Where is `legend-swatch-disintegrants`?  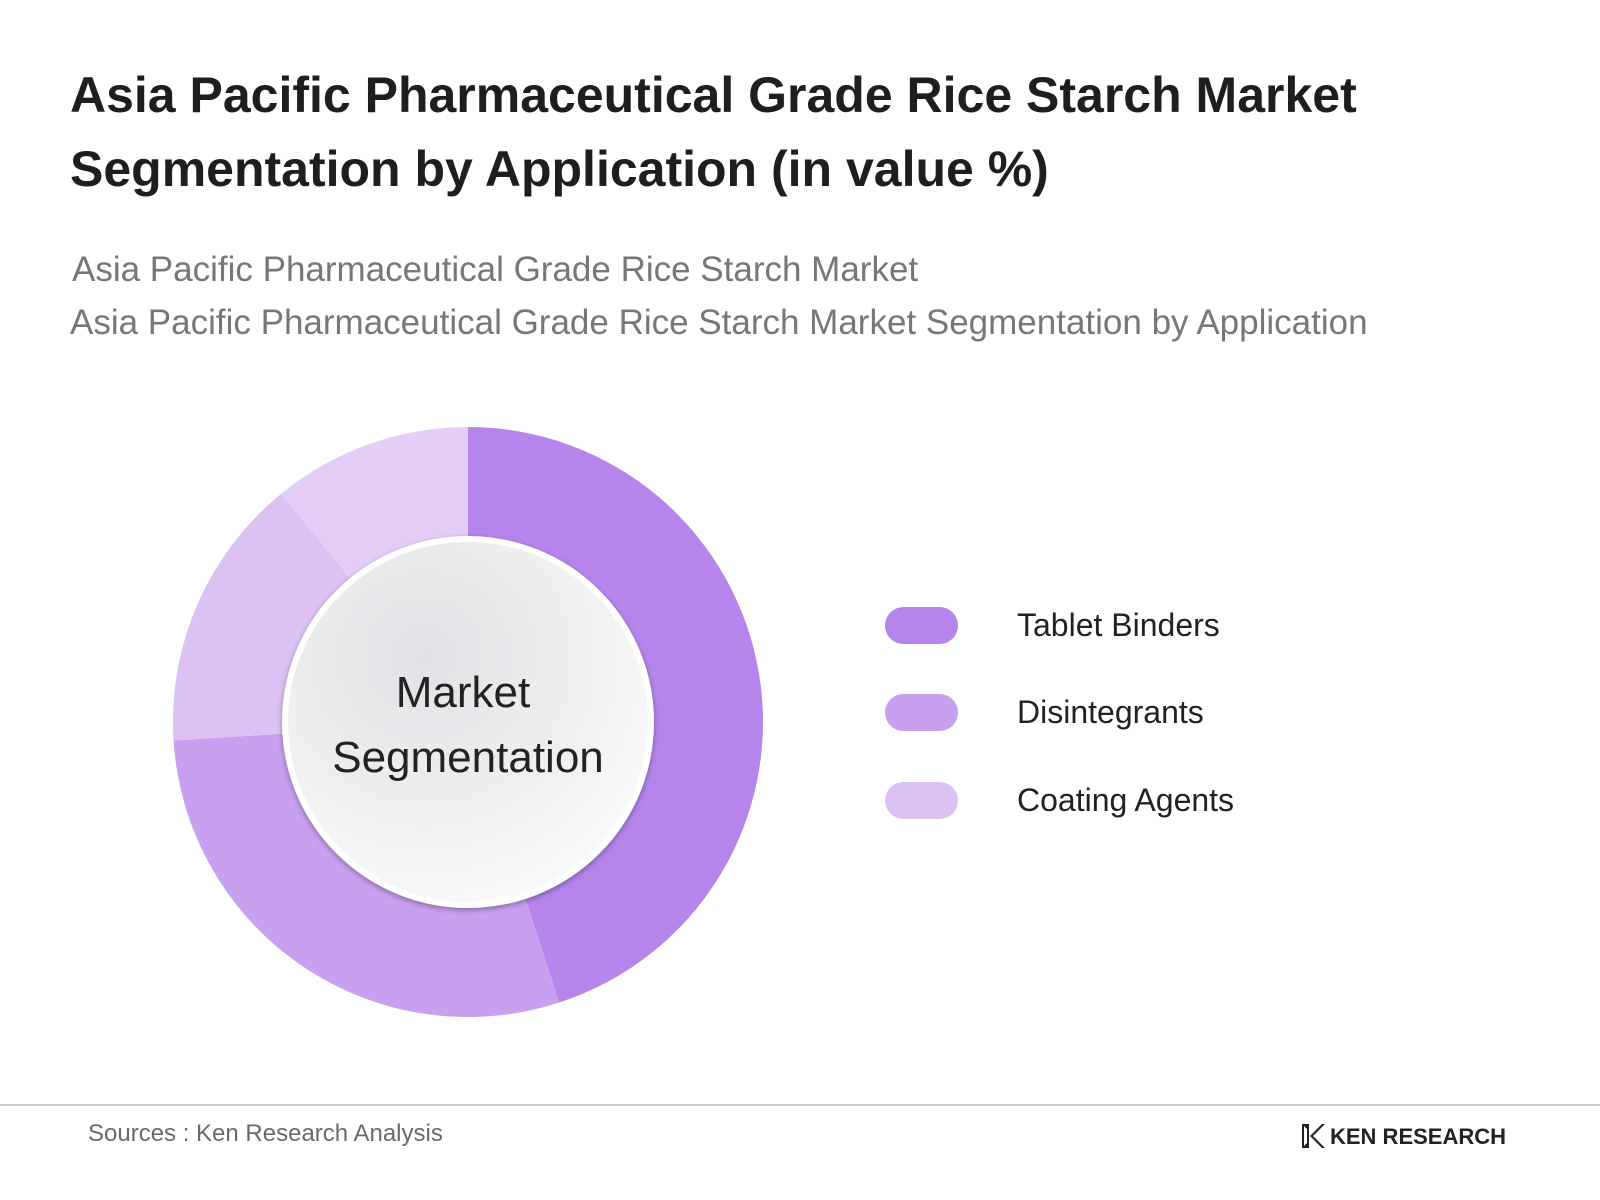 legend-swatch-disintegrants is located at coordinates (921, 712).